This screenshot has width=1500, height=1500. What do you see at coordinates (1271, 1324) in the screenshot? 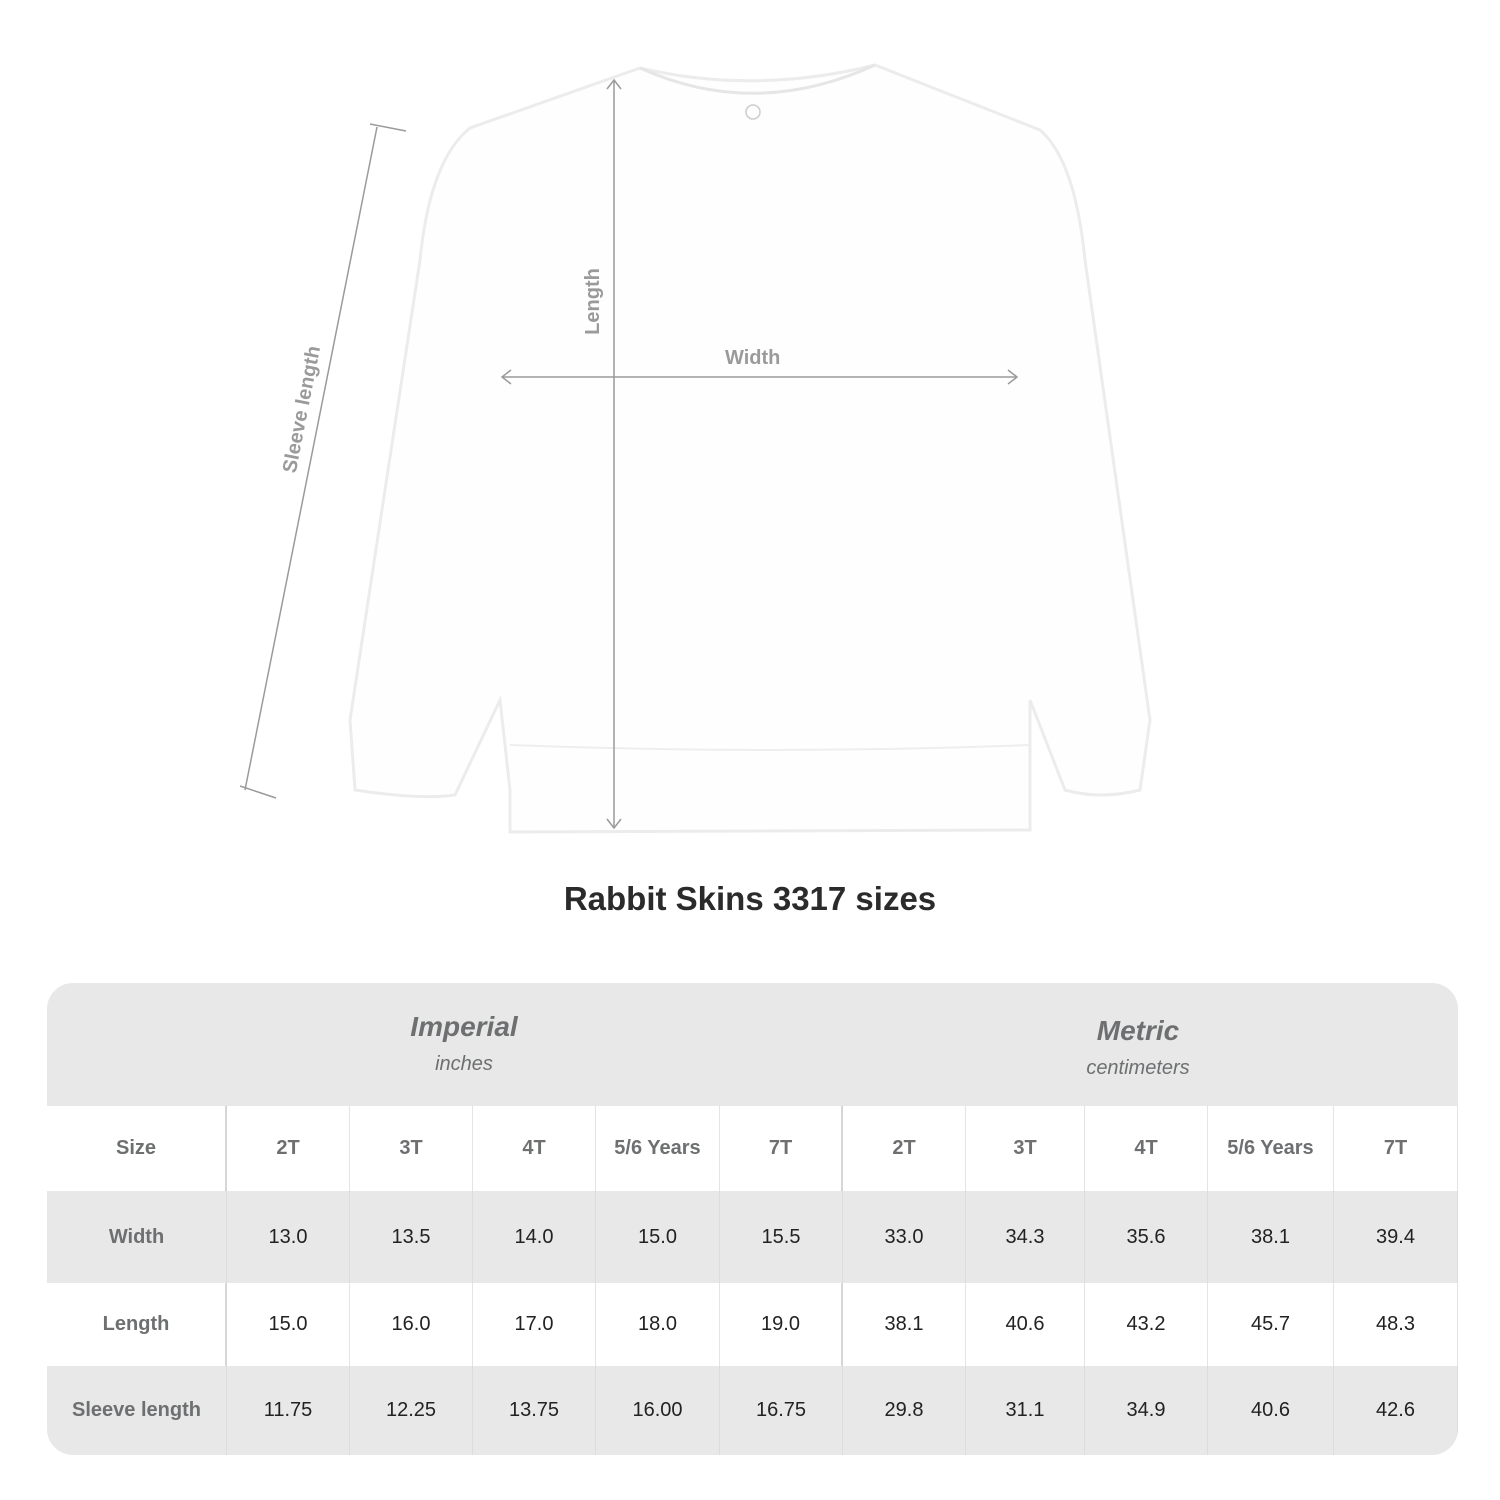
I see `table-cell: 45.7` at bounding box center [1271, 1324].